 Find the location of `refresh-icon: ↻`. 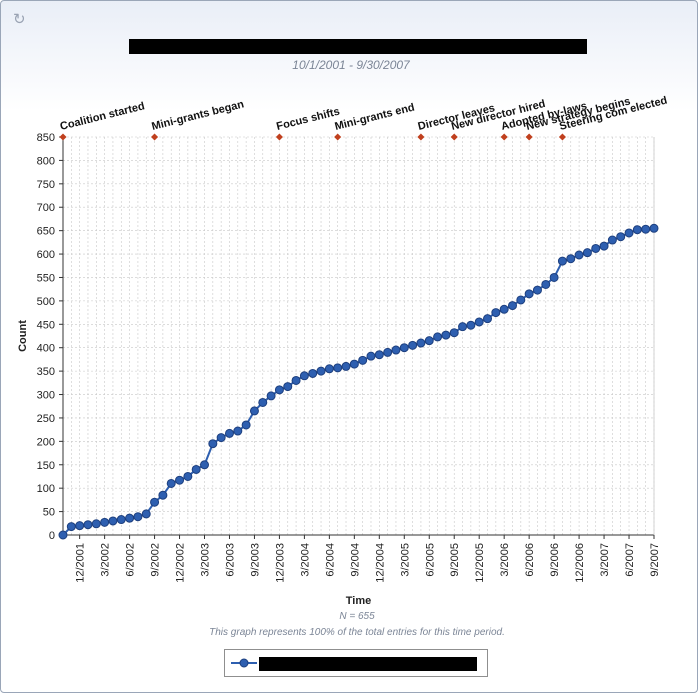

refresh-icon: ↻ is located at coordinates (19, 19).